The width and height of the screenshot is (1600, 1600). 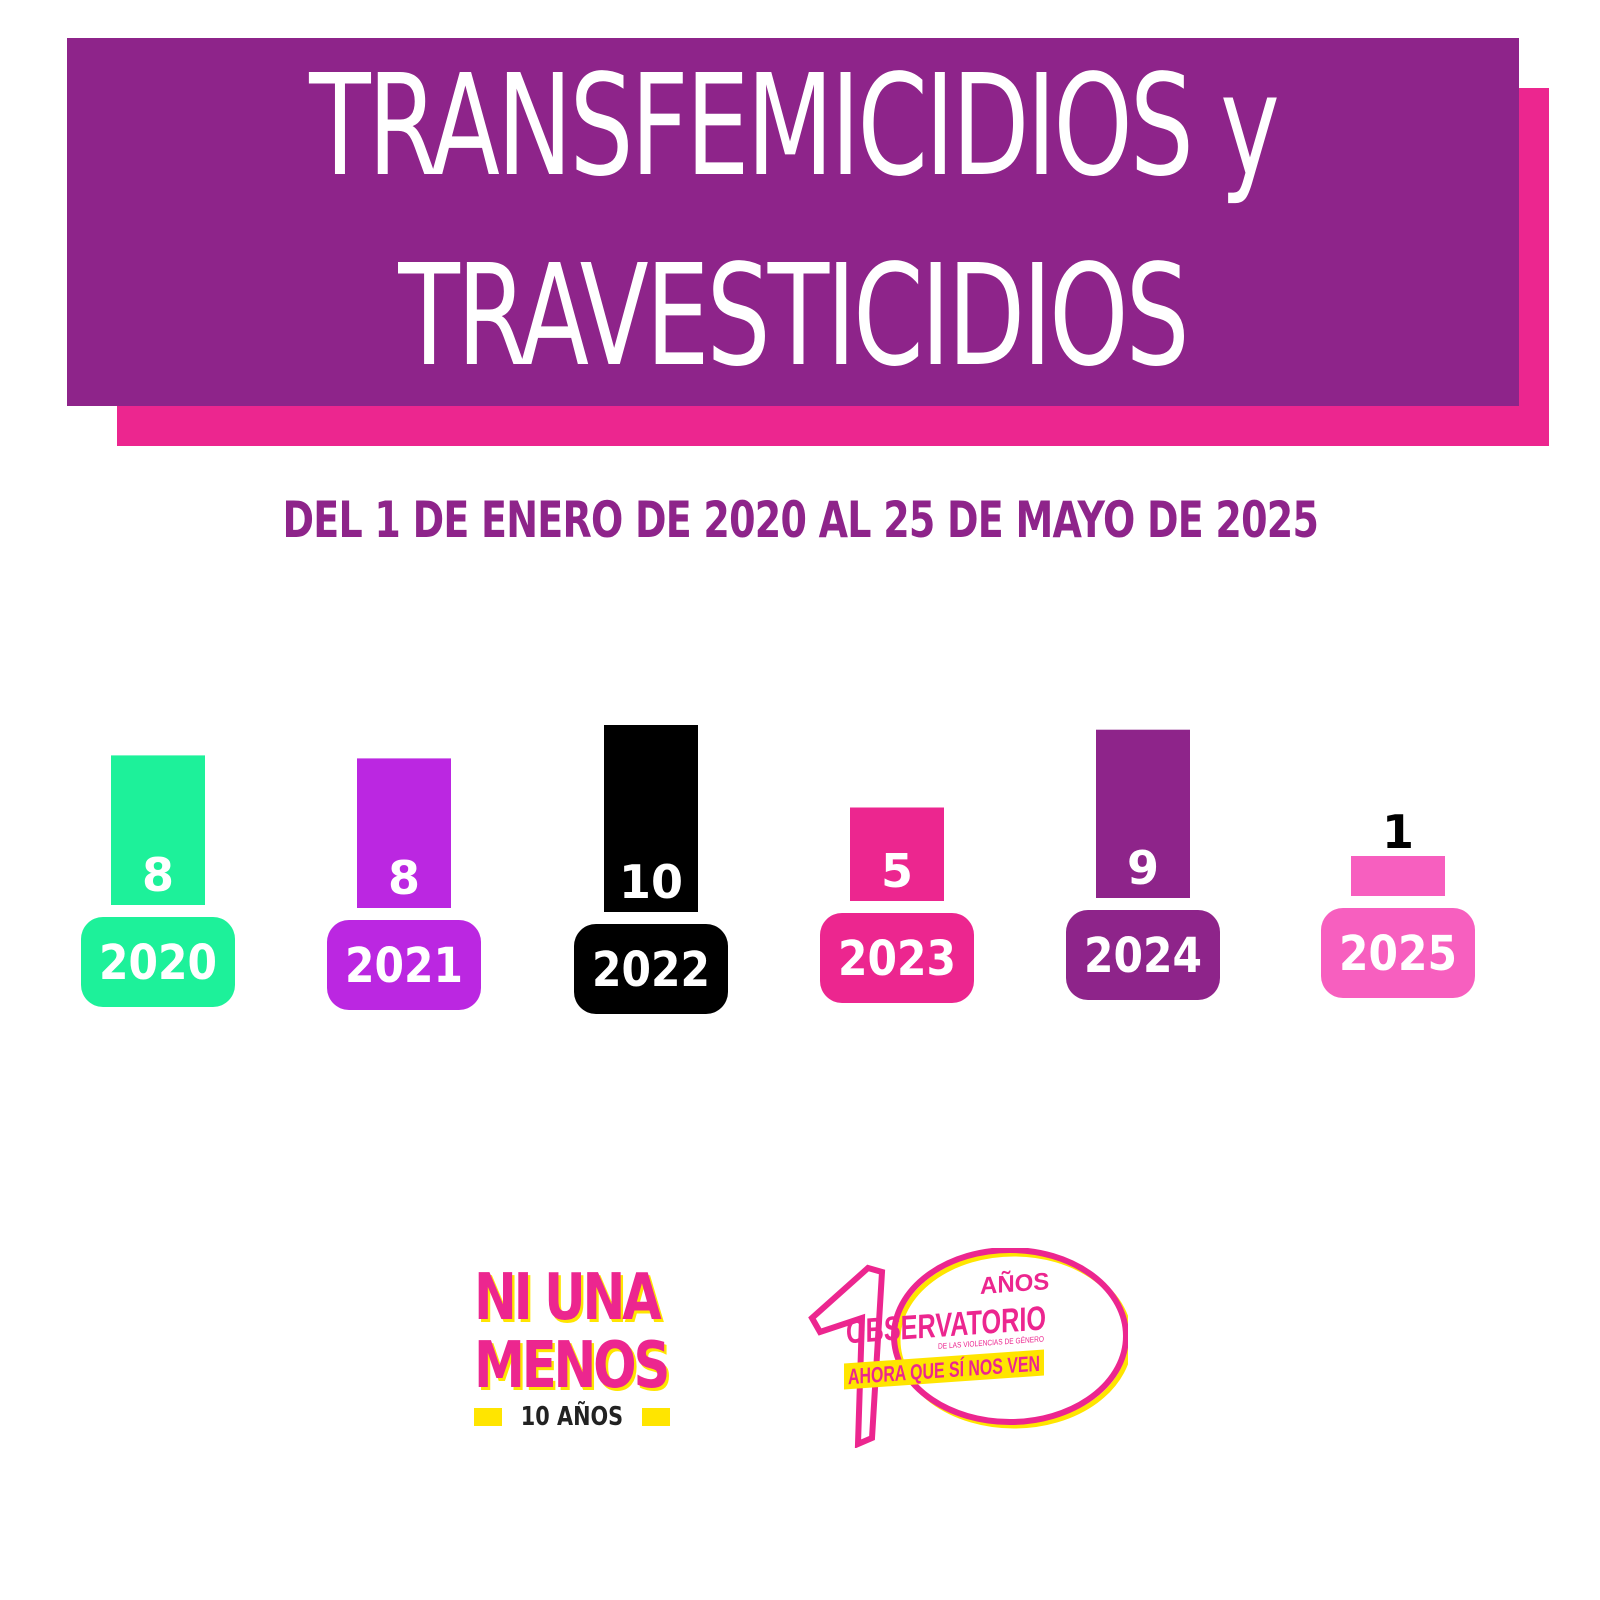 I want to click on ni-una-menos-logo: NI UNA MENOS 10 AÑOS, so click(x=572, y=1348).